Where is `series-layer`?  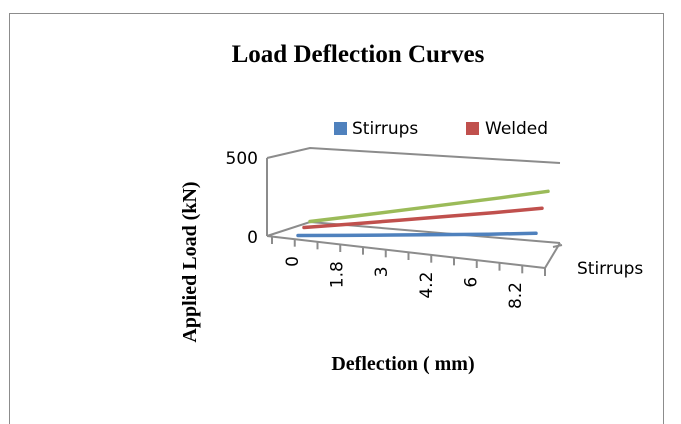
series-layer is located at coordinates (423, 213).